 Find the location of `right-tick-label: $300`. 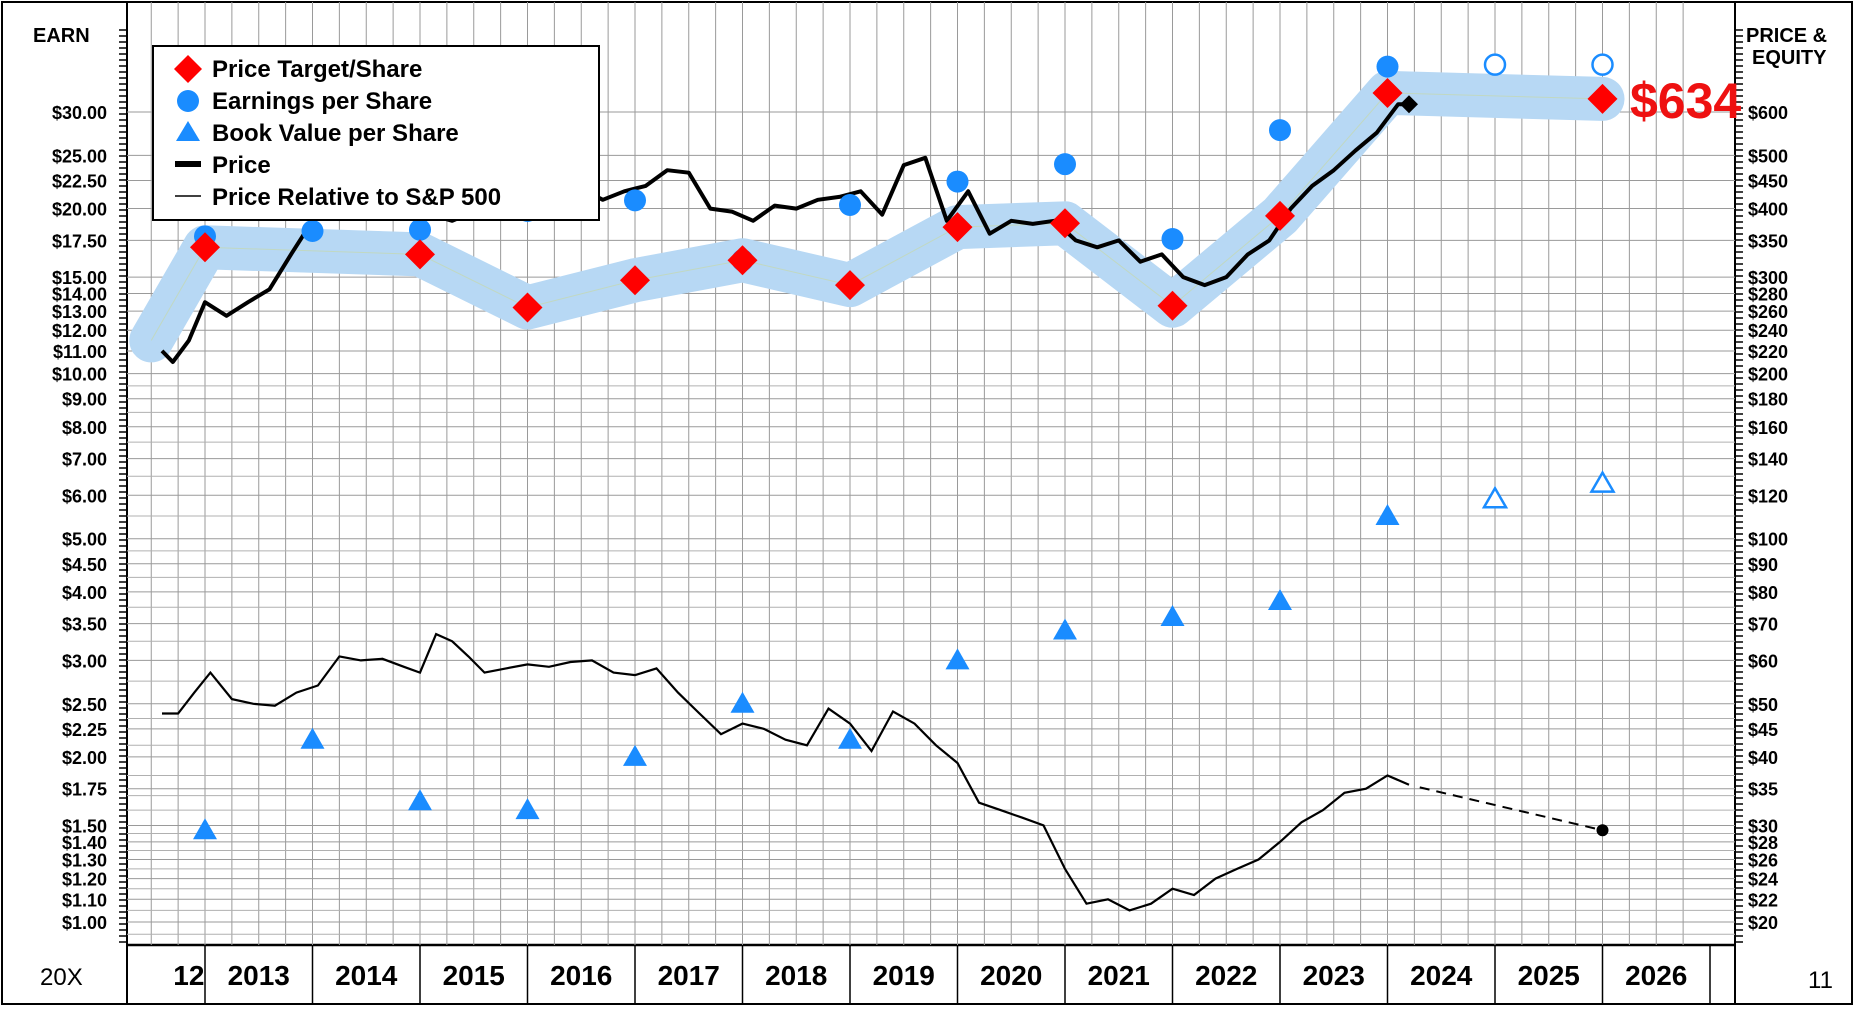

right-tick-label: $300 is located at coordinates (1768, 278).